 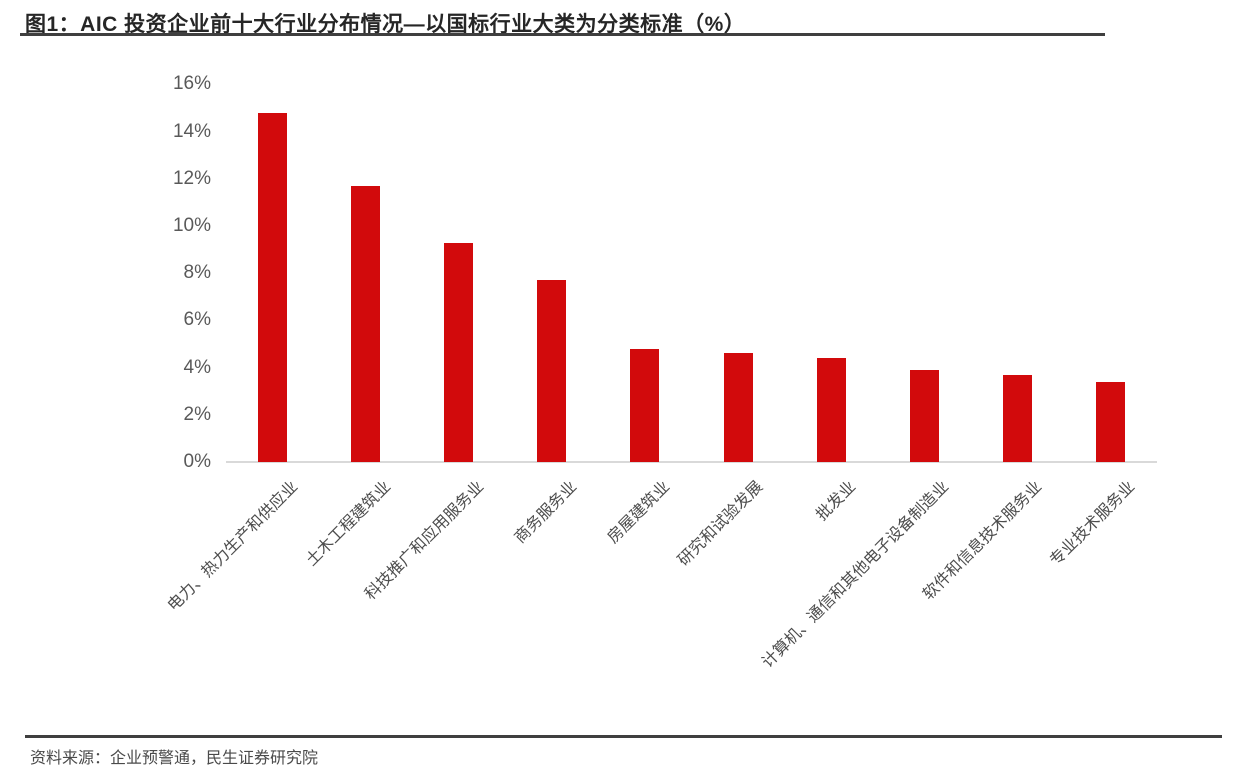 I want to click on source-note: 资料来源：企业预警通，民生证券研究院, so click(x=174, y=758).